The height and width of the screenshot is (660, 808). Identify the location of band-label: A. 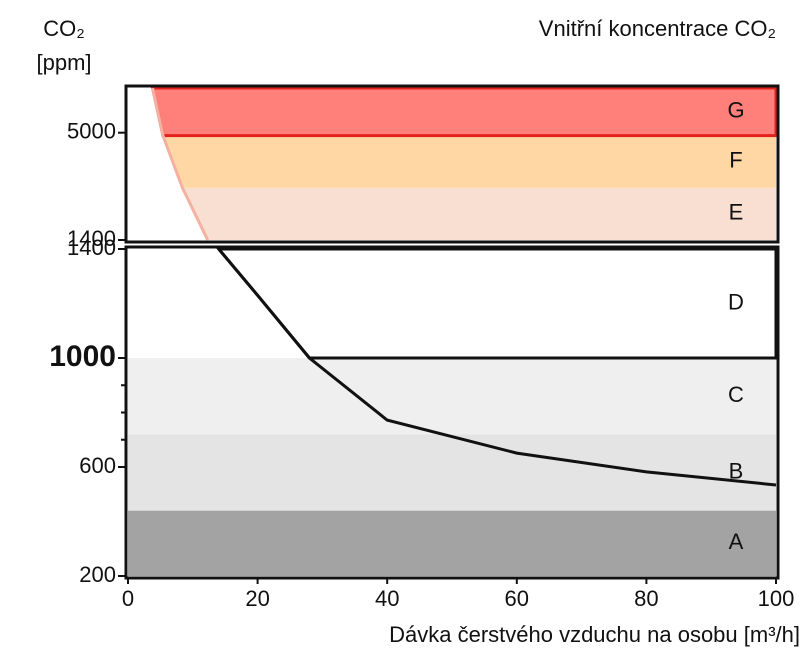
(736, 541).